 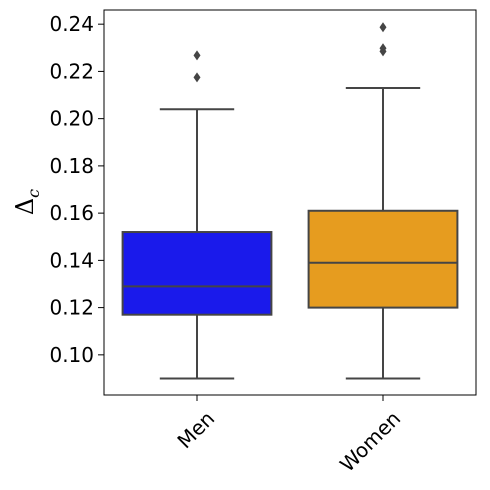 What do you see at coordinates (71, 166) in the screenshot?
I see `y-tick-label: 0.18` at bounding box center [71, 166].